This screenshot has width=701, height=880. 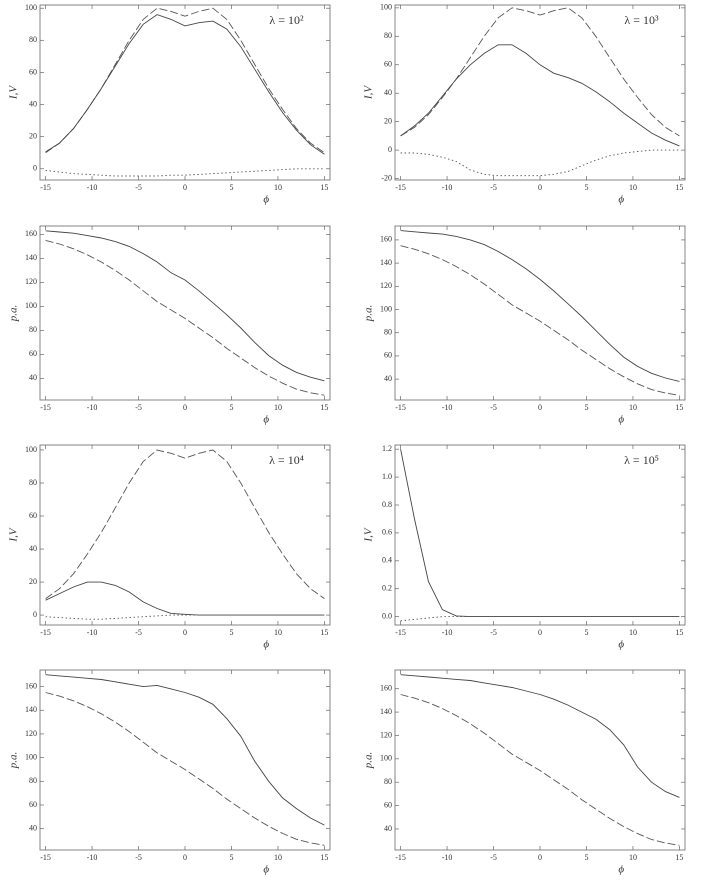 I want to click on y-tick-label: 0.4, so click(x=387, y=560).